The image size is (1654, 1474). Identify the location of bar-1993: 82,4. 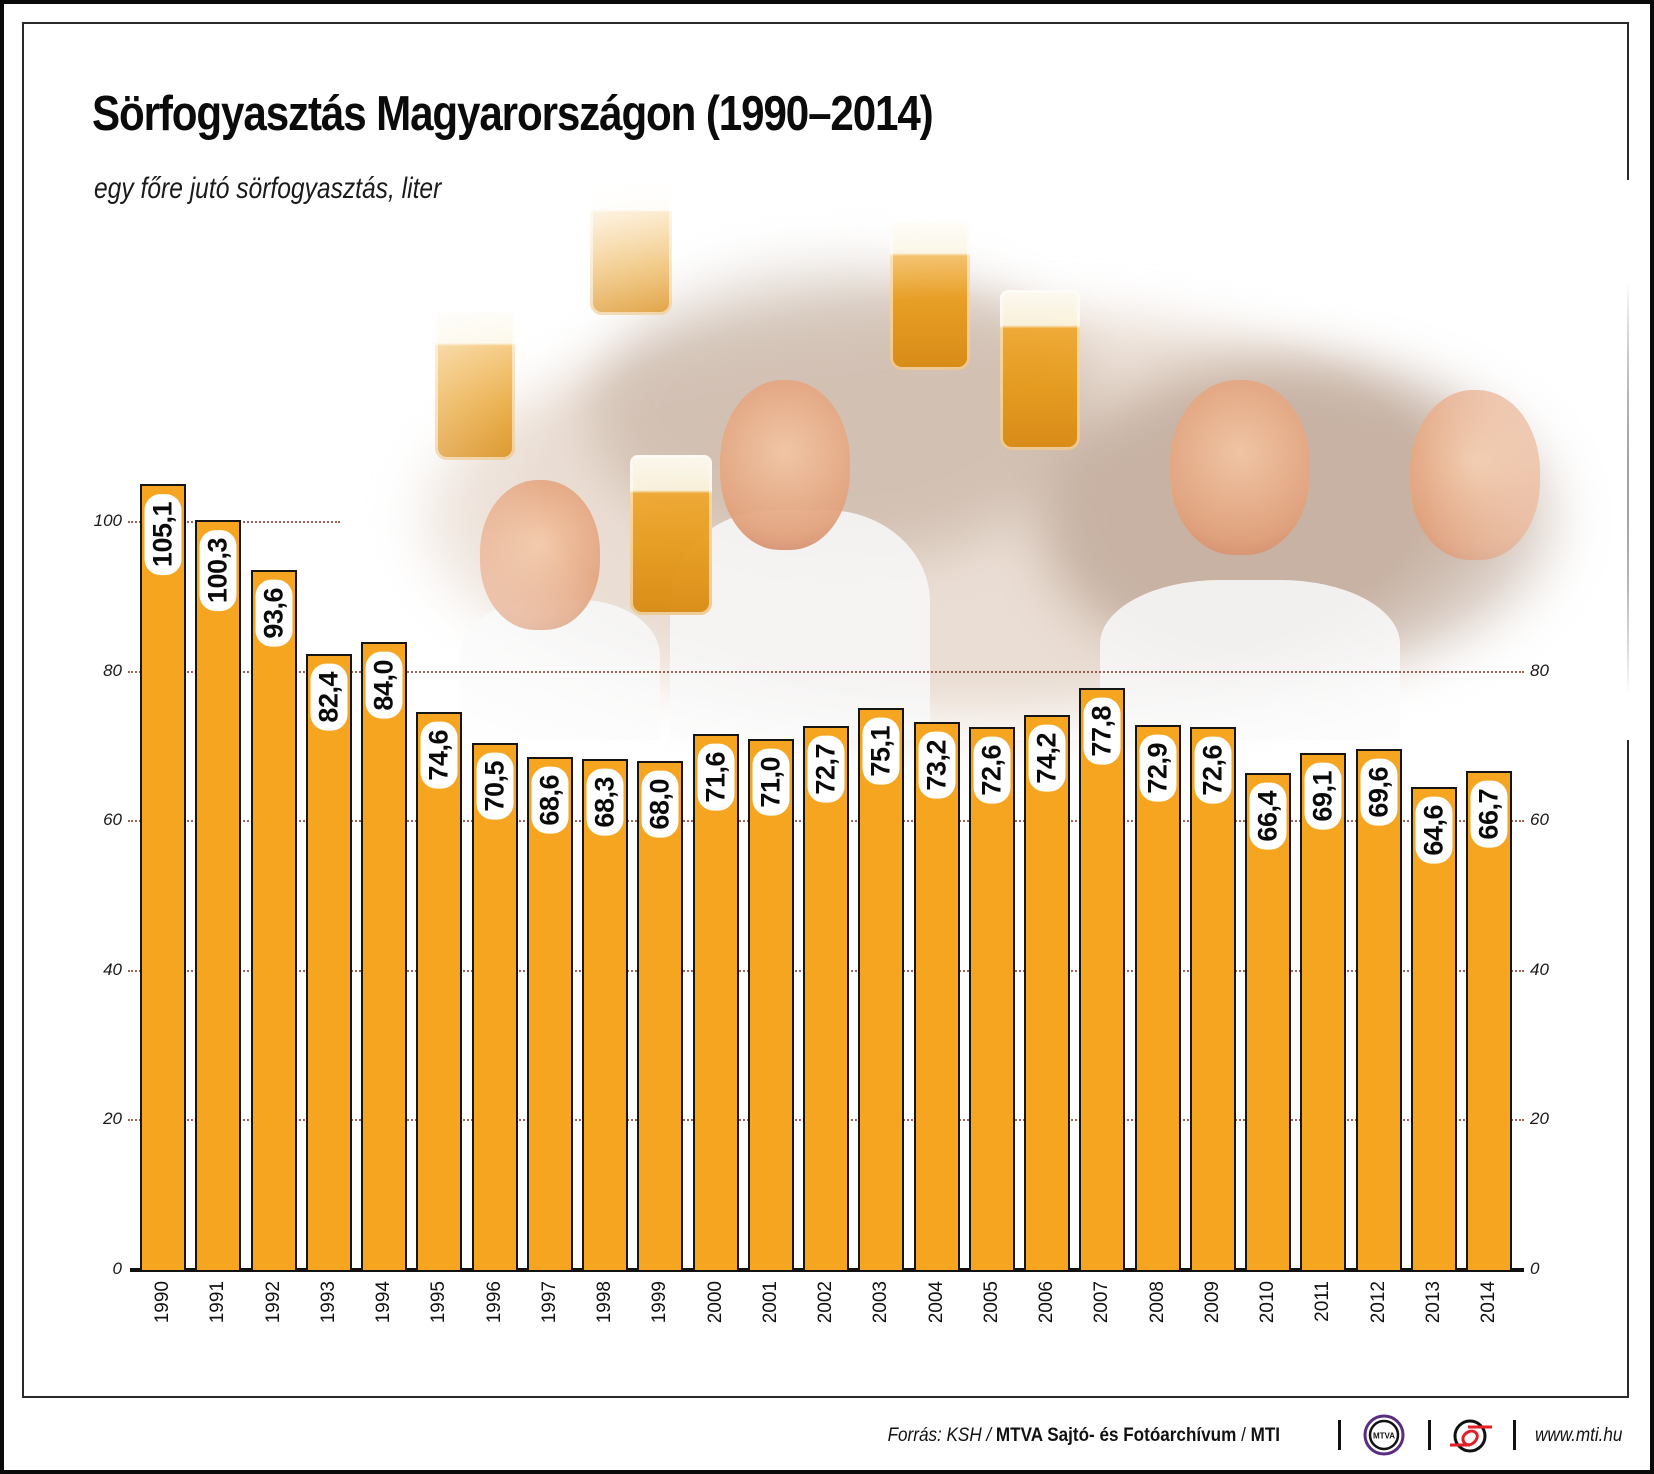
(328, 961).